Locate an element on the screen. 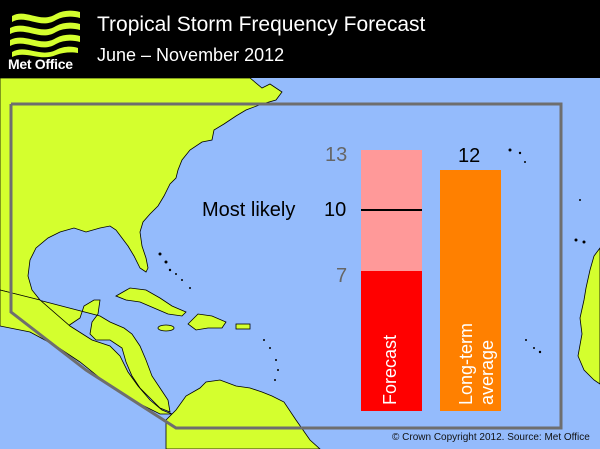 This screenshot has height=449, width=600. chart-subtitle: June – November 2012 is located at coordinates (191, 55).